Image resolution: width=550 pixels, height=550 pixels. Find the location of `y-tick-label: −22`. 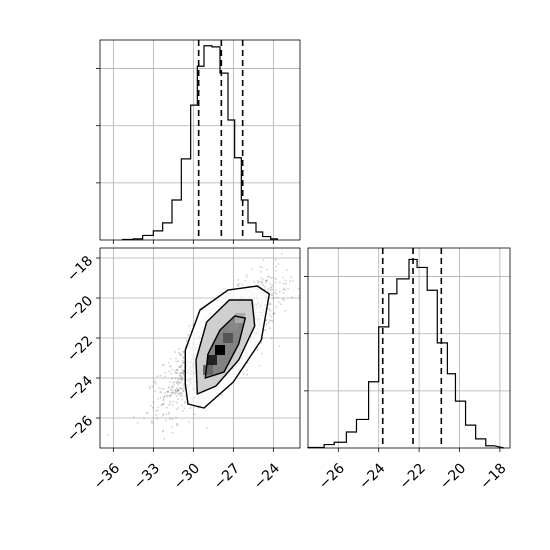

y-tick-label: −22 is located at coordinates (80, 349).